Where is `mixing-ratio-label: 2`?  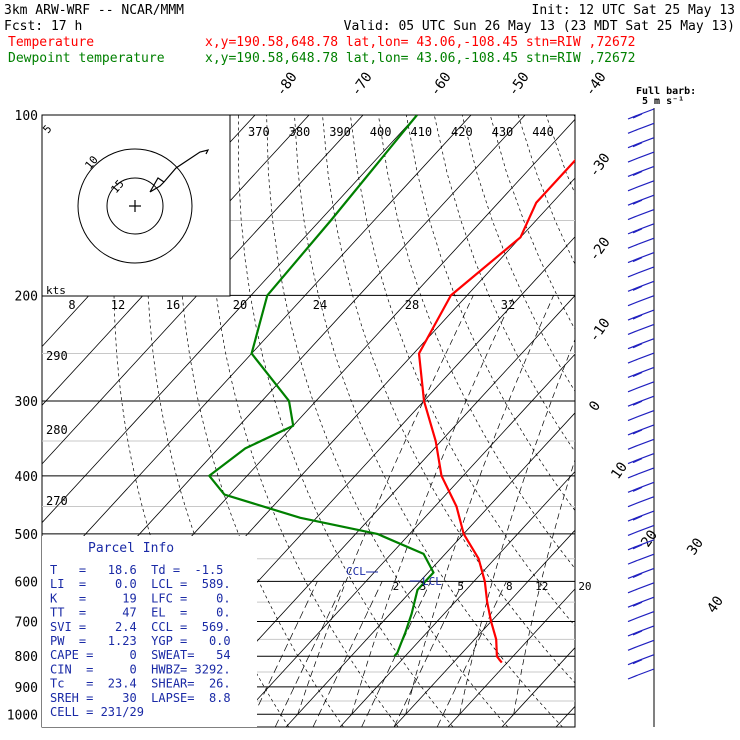 mixing-ratio-label: 2 is located at coordinates (396, 586).